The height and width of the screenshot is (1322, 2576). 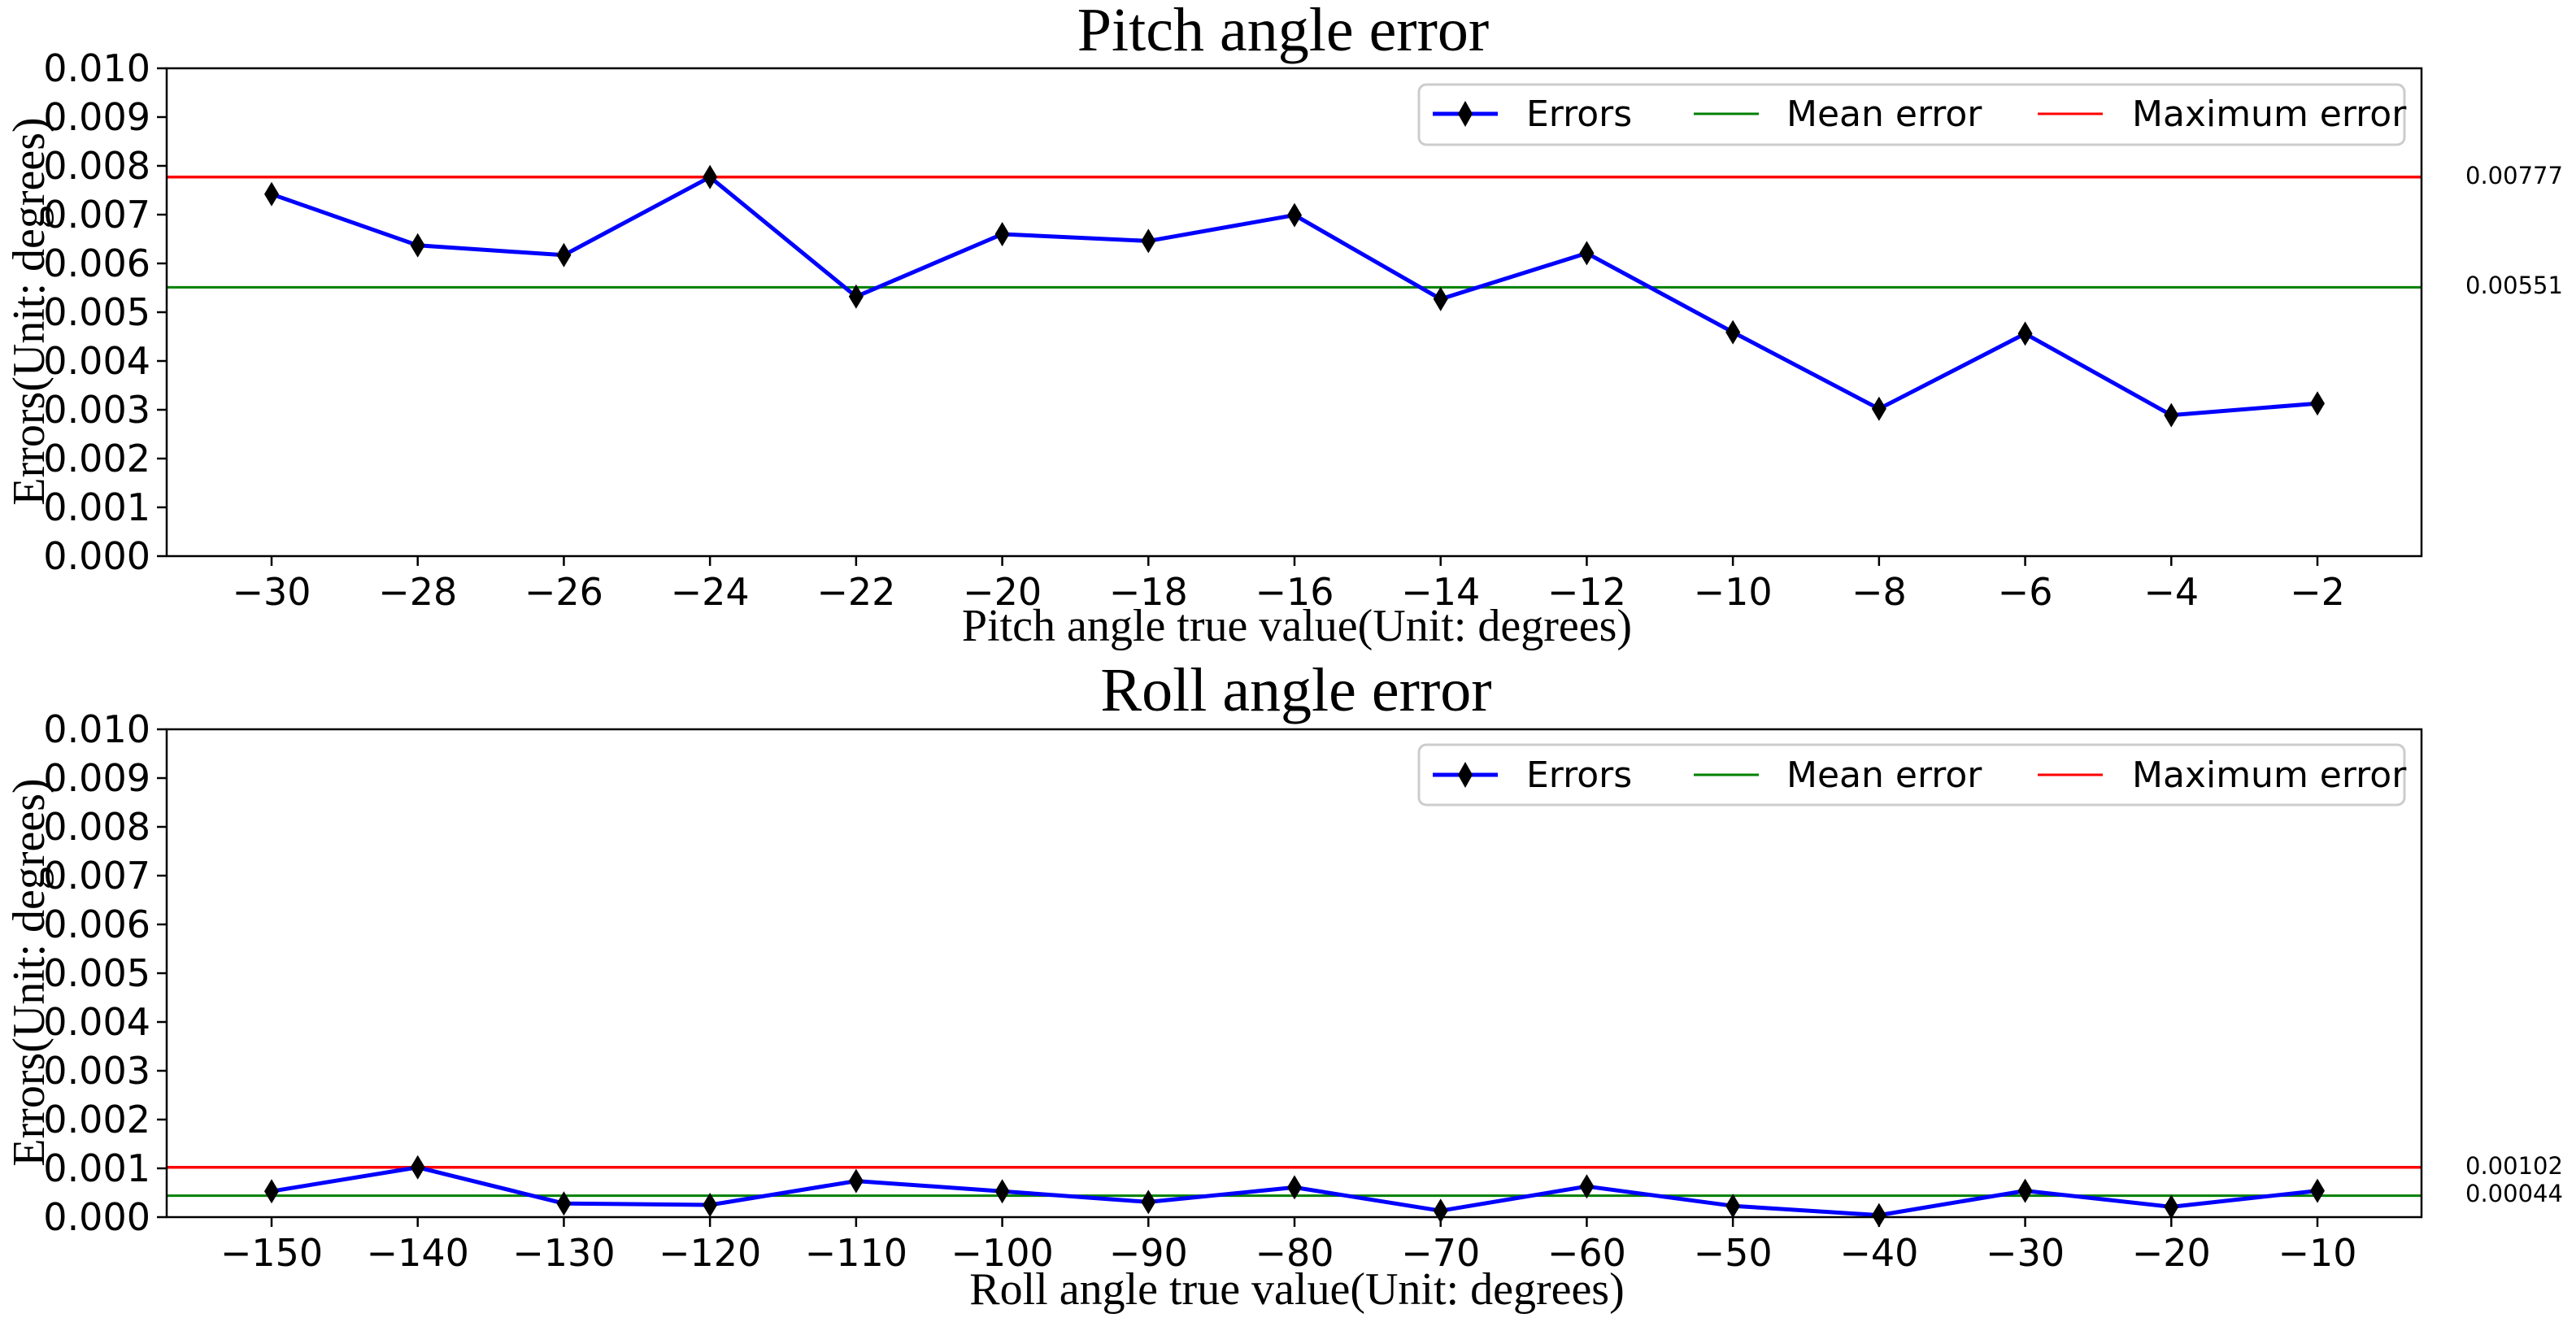 What do you see at coordinates (711, 592) in the screenshot?
I see `x-tick-label: −24` at bounding box center [711, 592].